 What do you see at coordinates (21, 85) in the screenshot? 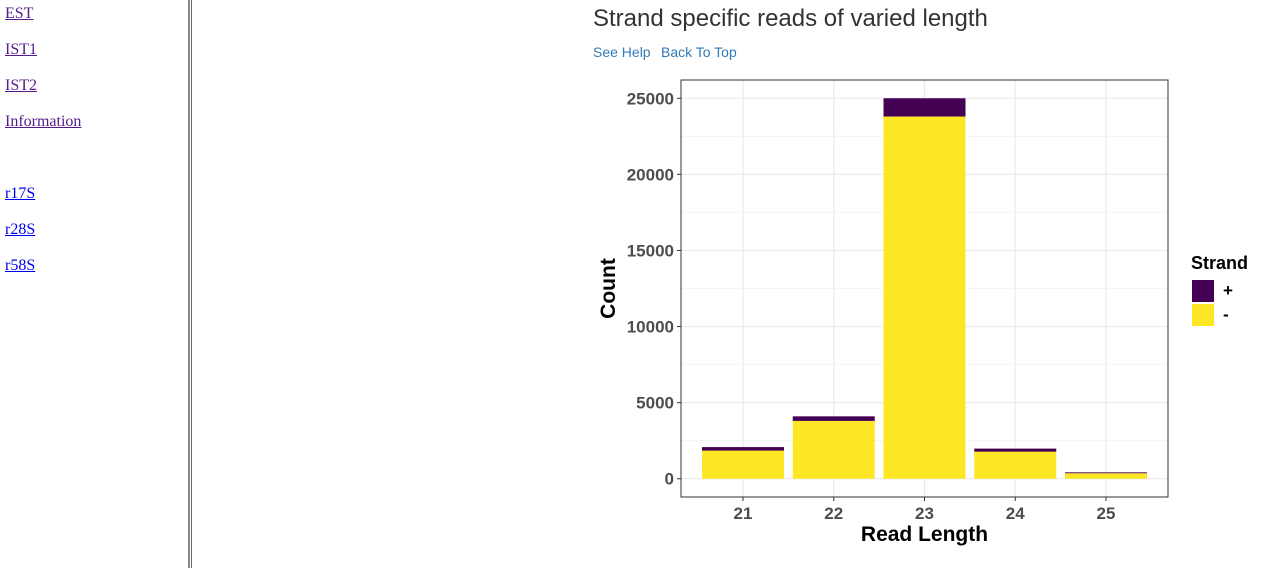
I see `sidebar-link-ist2: IST2` at bounding box center [21, 85].